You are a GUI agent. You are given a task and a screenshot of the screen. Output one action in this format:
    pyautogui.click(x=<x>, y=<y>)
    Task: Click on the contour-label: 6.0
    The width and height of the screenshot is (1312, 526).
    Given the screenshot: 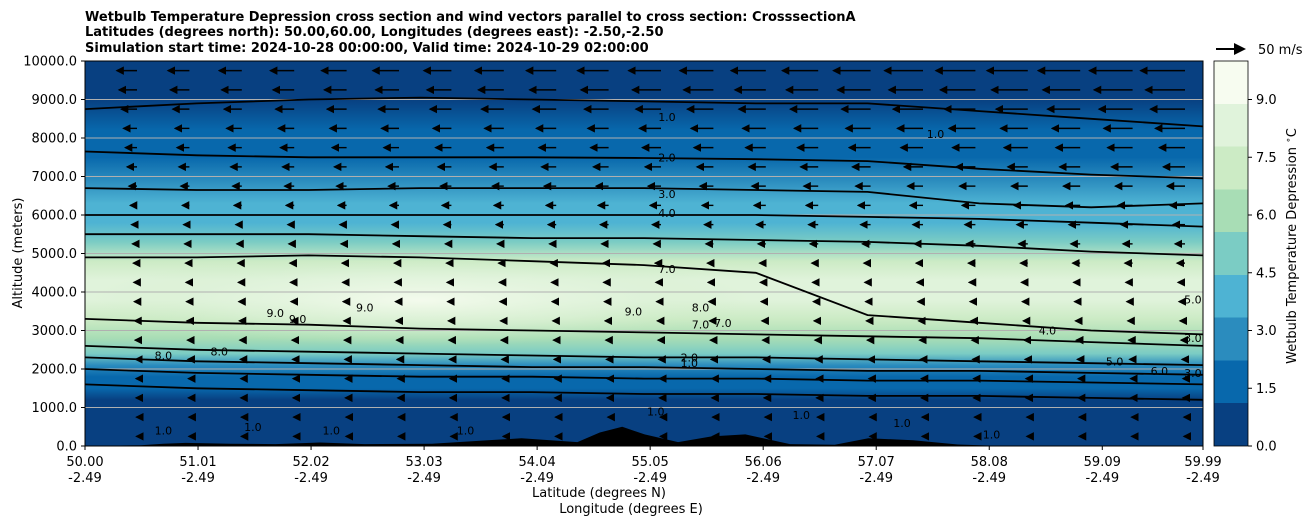 What is the action you would take?
    pyautogui.click(x=1160, y=371)
    